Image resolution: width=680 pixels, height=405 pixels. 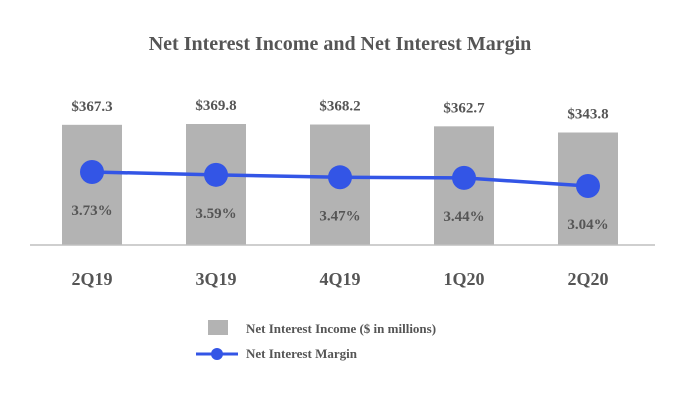 I want to click on margin-label-2Q20: 3.04%, so click(x=587, y=225).